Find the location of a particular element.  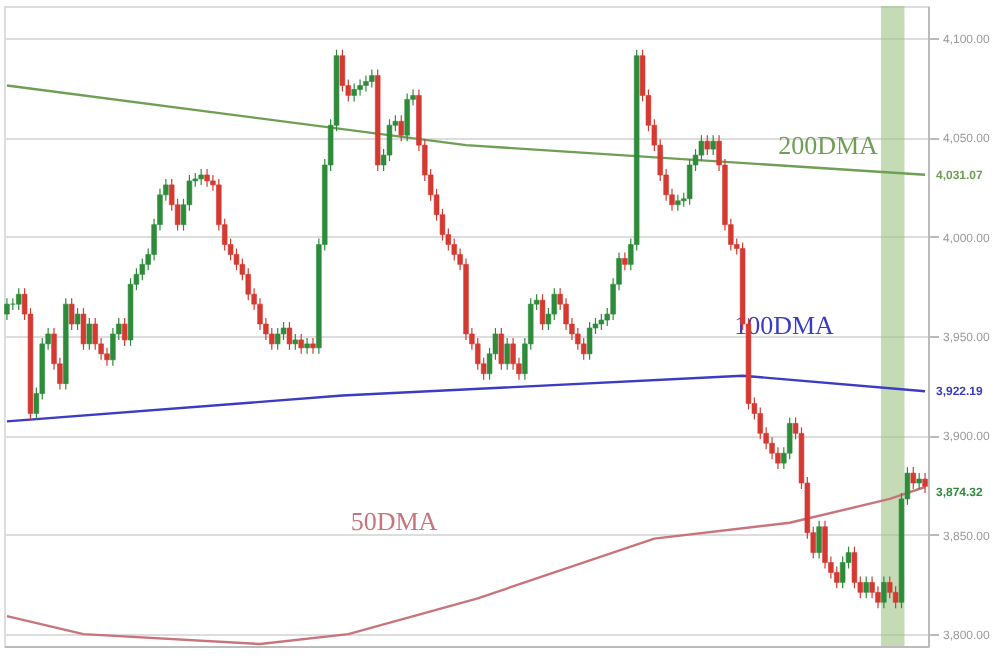

line-series is located at coordinates (466, 398).